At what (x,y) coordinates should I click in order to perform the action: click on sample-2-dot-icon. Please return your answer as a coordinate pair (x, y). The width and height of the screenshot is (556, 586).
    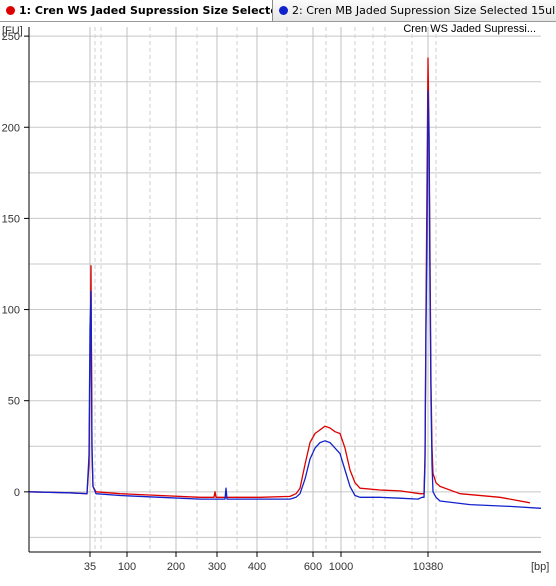
    Looking at the image, I should click on (283, 10).